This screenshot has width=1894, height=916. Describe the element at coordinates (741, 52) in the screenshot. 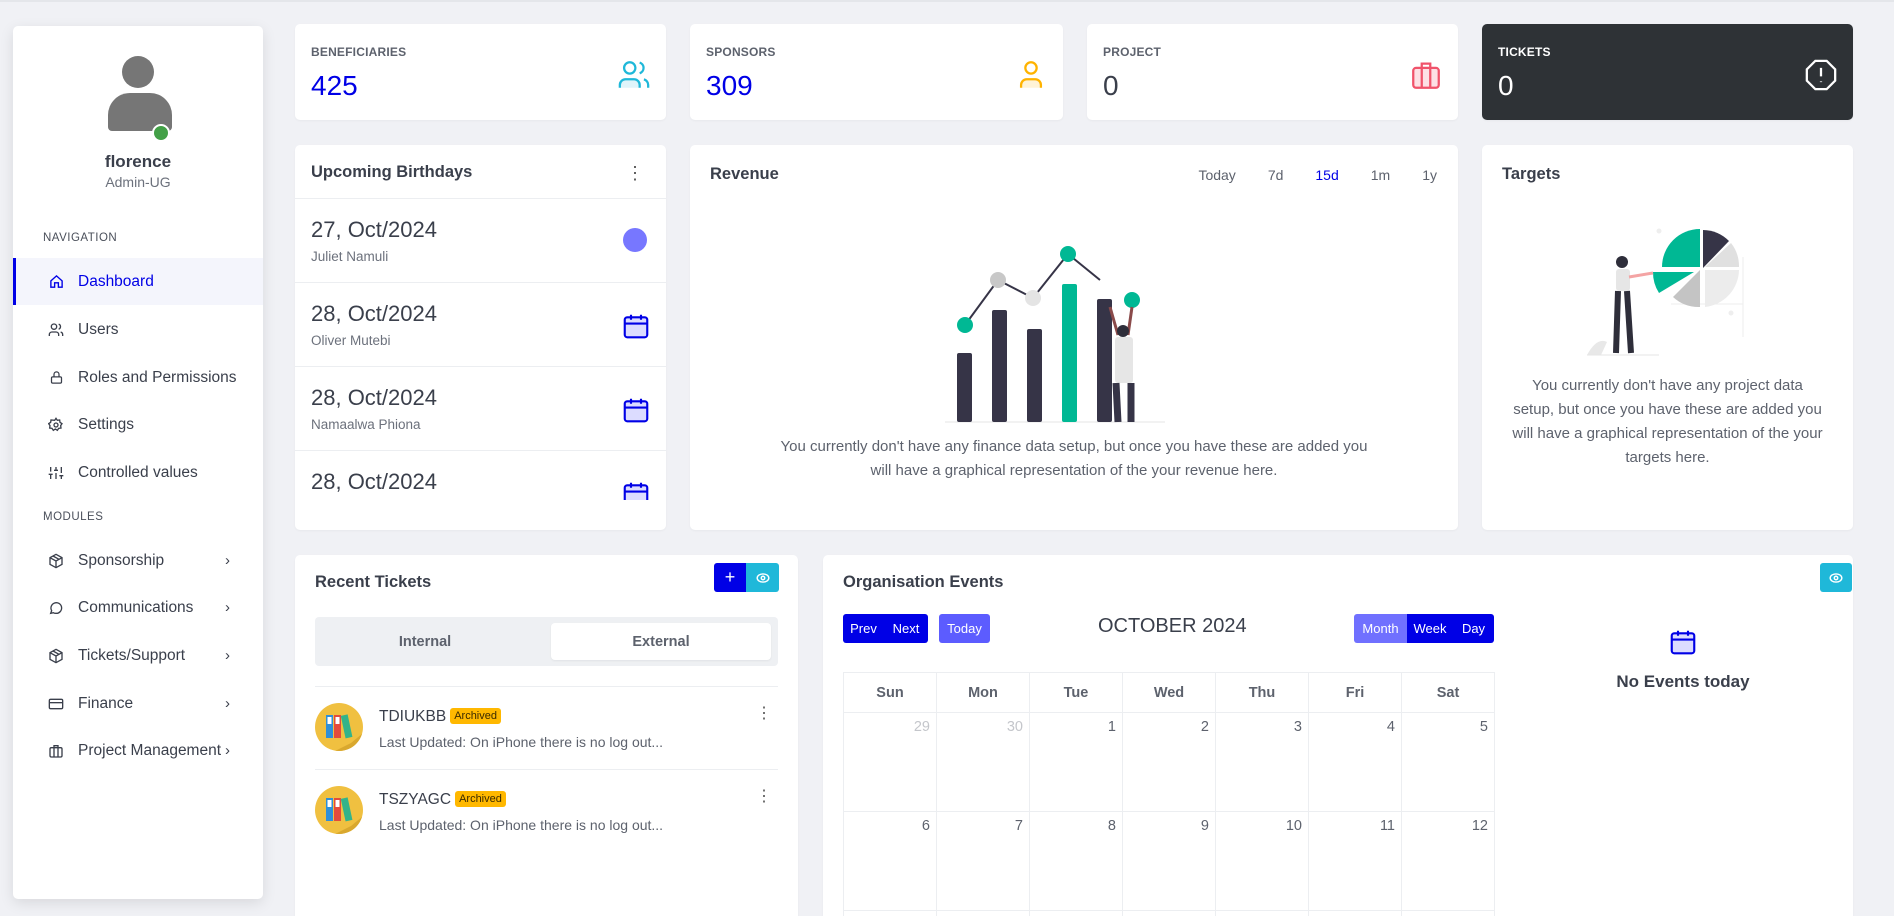

I see `stat-label: SPONSORS` at that location.